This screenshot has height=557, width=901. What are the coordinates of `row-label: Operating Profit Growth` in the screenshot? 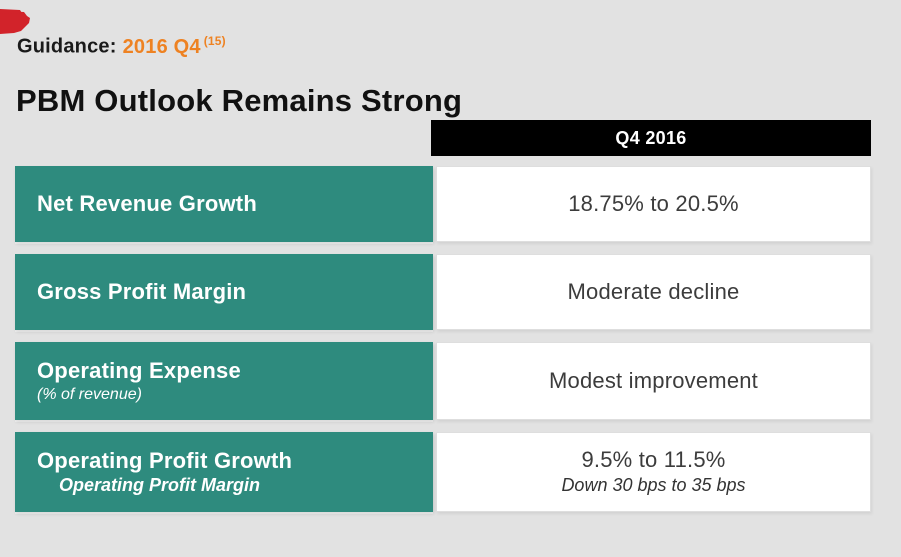 It's located at (165, 460).